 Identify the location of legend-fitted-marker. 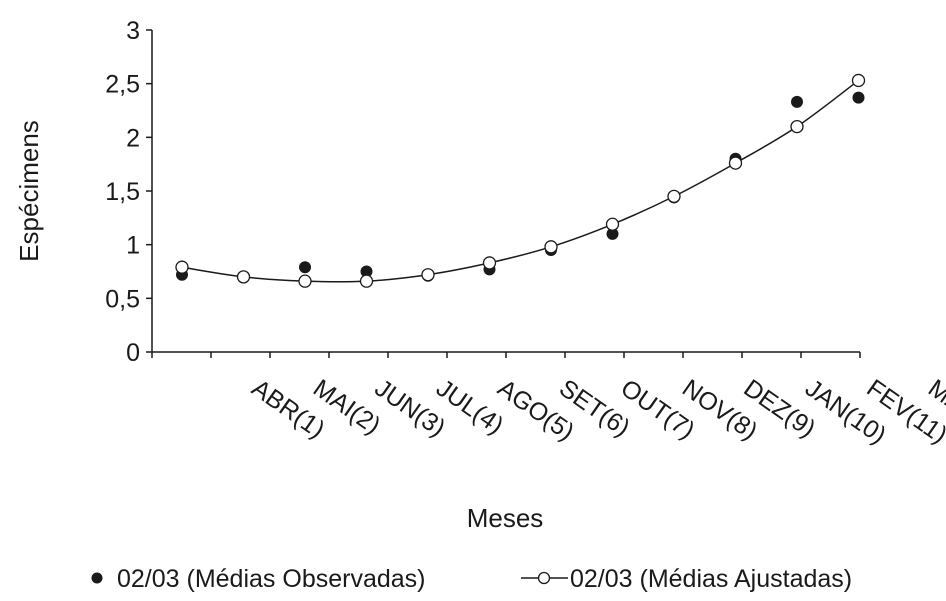
(544, 578).